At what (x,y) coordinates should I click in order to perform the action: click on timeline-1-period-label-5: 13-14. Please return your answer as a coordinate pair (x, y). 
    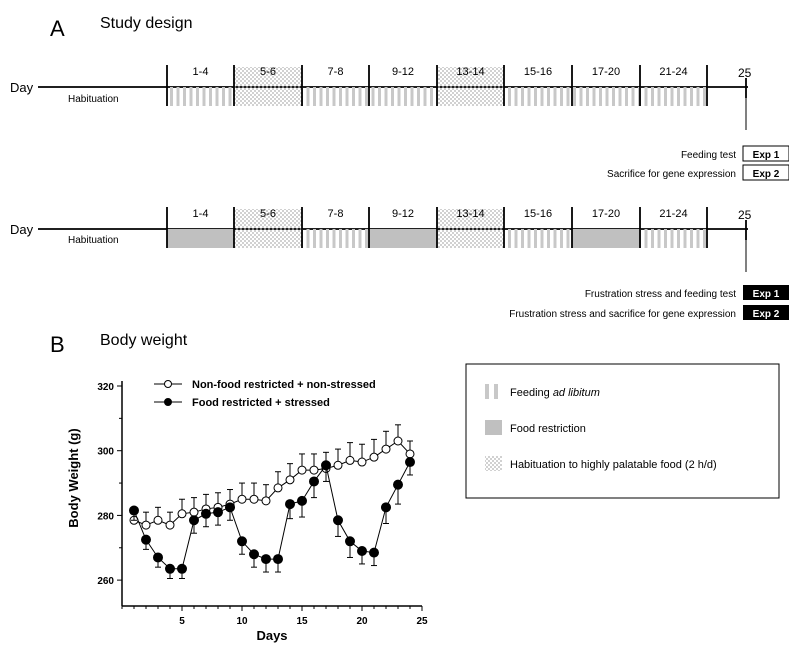
    Looking at the image, I should click on (470, 72).